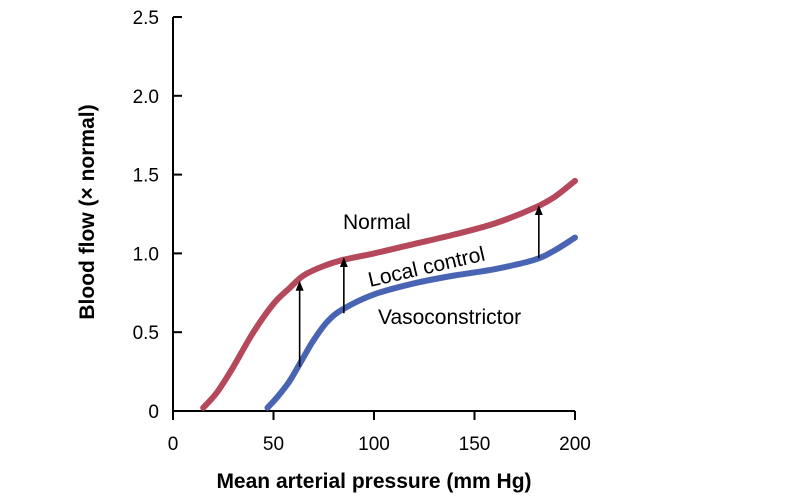  What do you see at coordinates (475, 444) in the screenshot?
I see `x-tick-label: 150` at bounding box center [475, 444].